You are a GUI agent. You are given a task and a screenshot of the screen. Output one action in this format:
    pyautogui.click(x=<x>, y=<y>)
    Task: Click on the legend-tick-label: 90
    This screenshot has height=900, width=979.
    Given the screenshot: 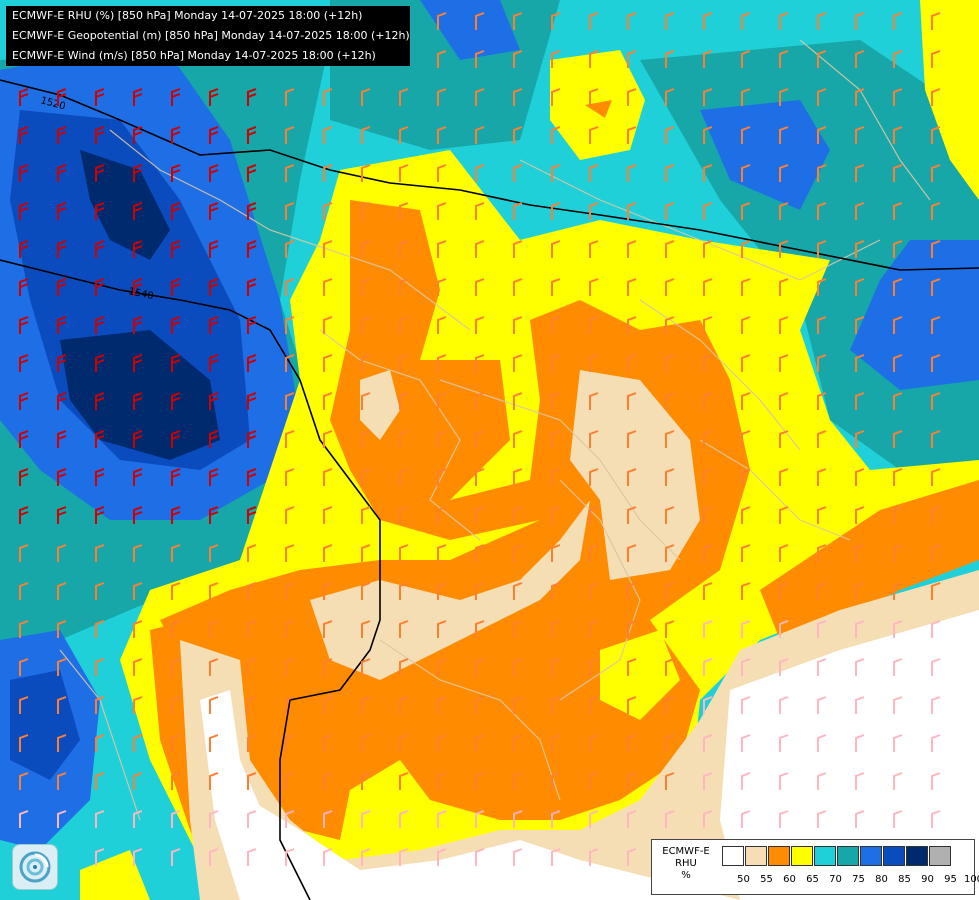 What is the action you would take?
    pyautogui.click(x=927, y=879)
    